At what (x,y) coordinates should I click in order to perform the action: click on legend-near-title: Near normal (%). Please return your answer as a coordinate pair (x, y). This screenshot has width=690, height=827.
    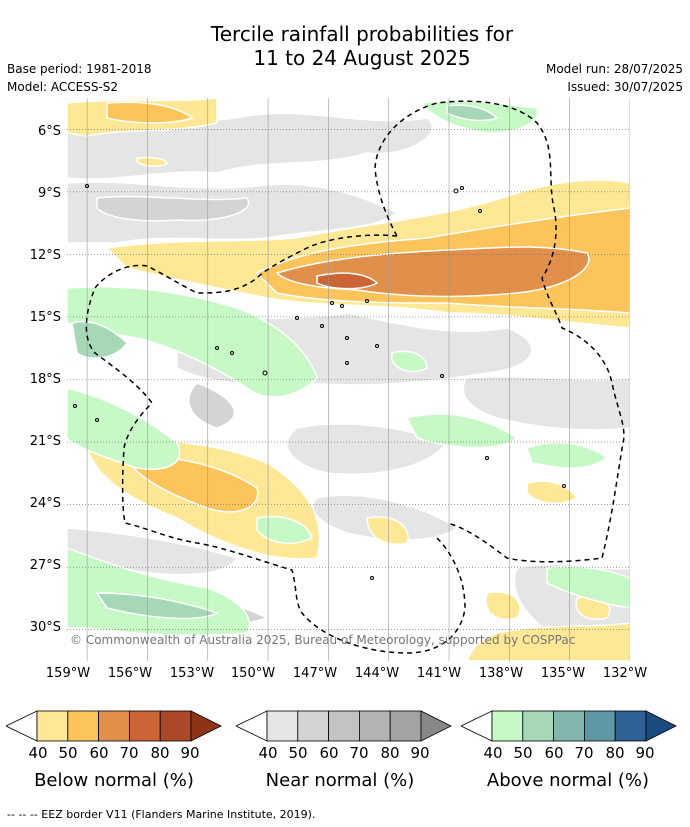
    Looking at the image, I should click on (340, 780).